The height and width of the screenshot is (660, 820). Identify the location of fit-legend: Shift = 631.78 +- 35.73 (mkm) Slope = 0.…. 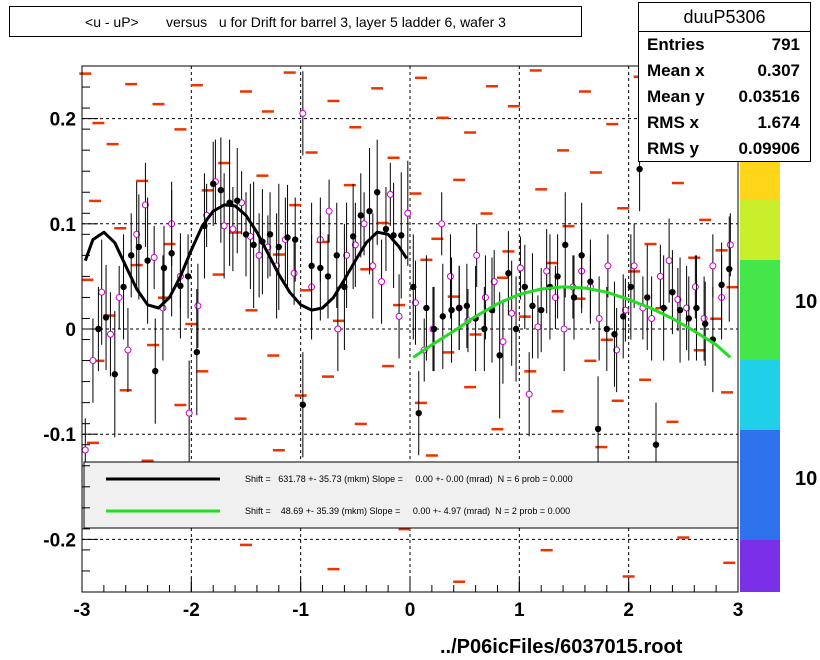
(411, 495).